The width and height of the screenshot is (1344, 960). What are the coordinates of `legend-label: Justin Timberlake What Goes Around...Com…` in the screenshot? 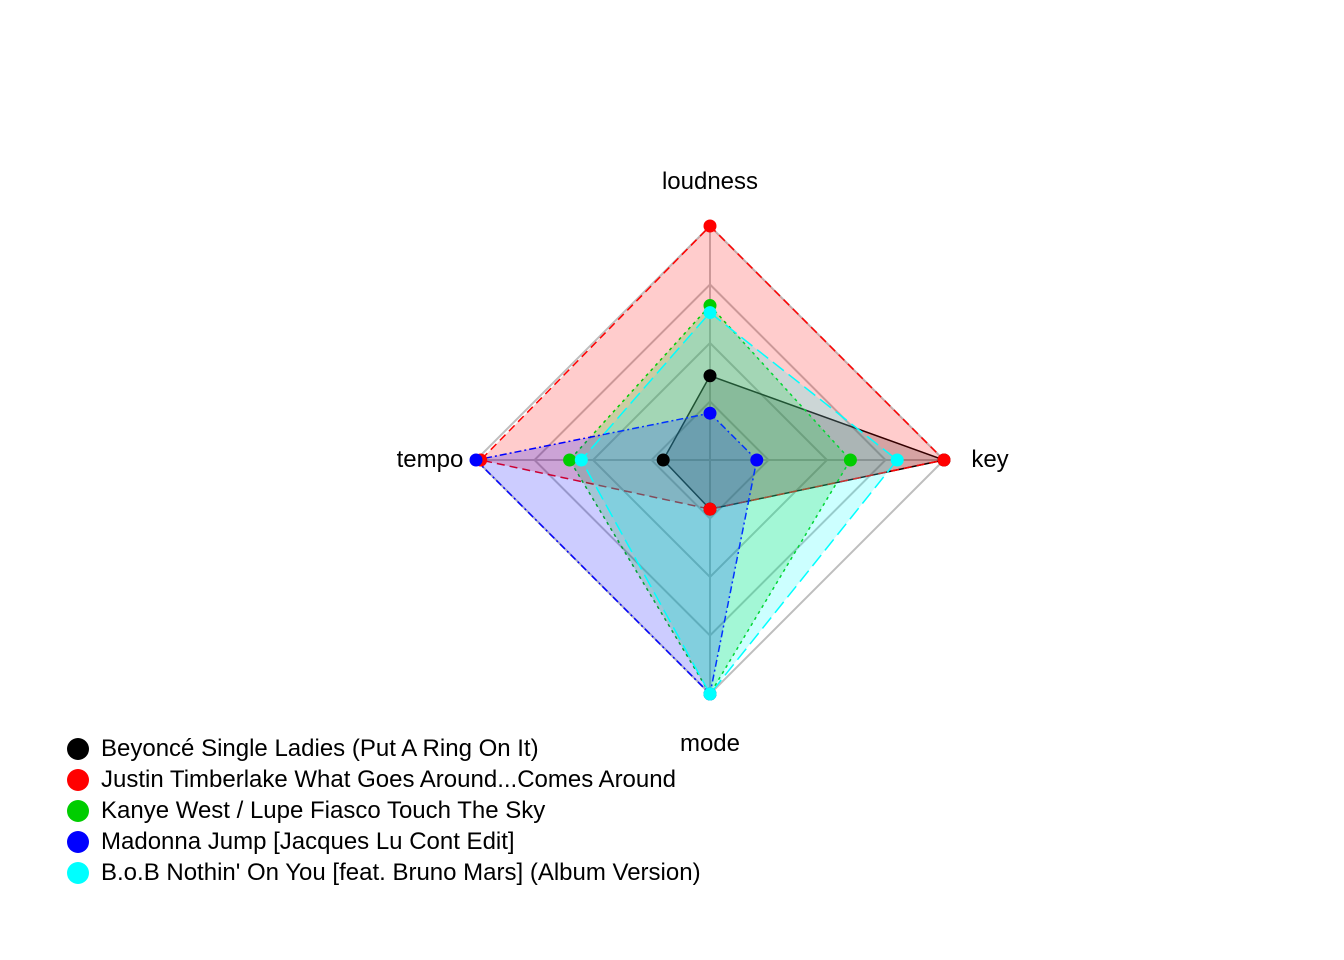 It's located at (388, 780).